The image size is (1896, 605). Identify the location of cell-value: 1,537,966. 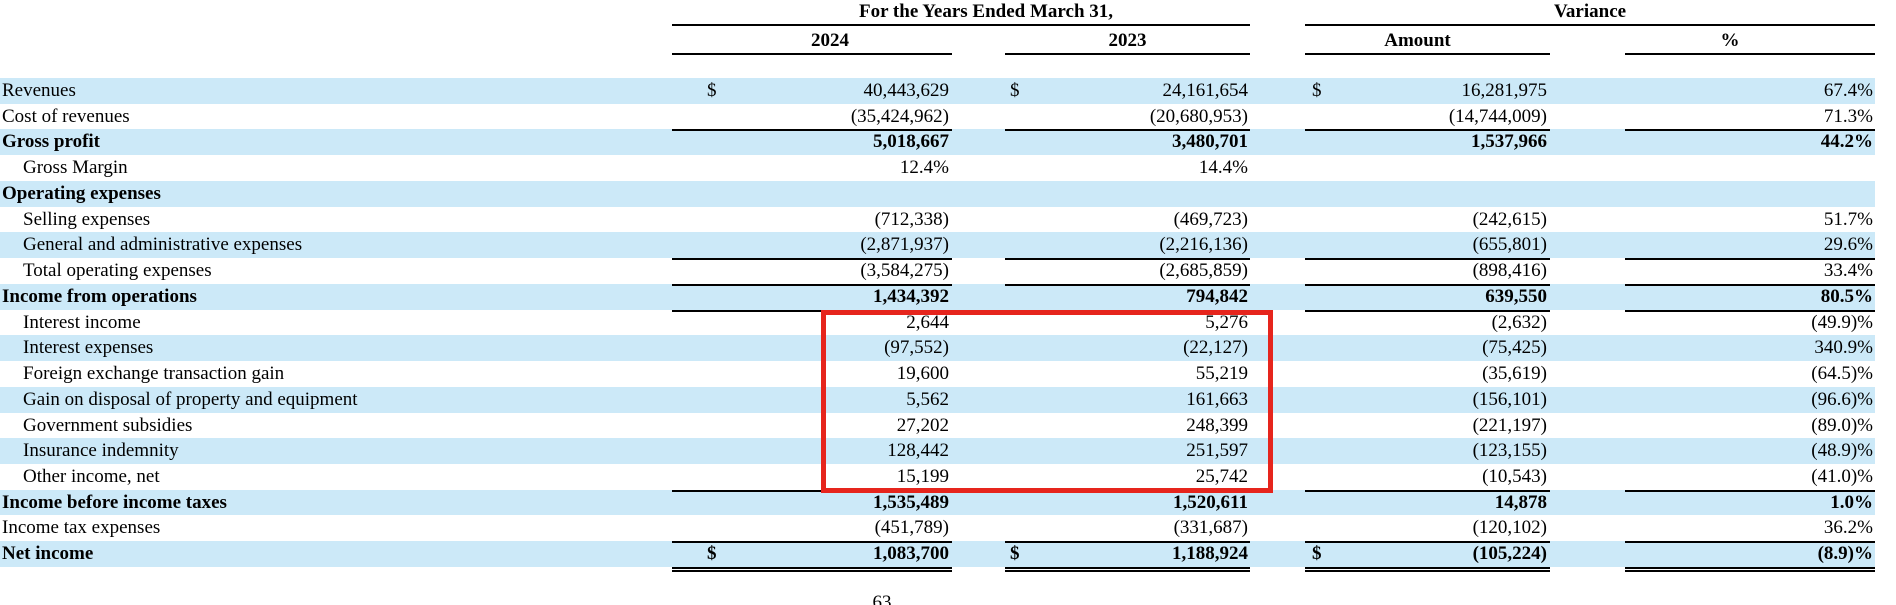
(1509, 142).